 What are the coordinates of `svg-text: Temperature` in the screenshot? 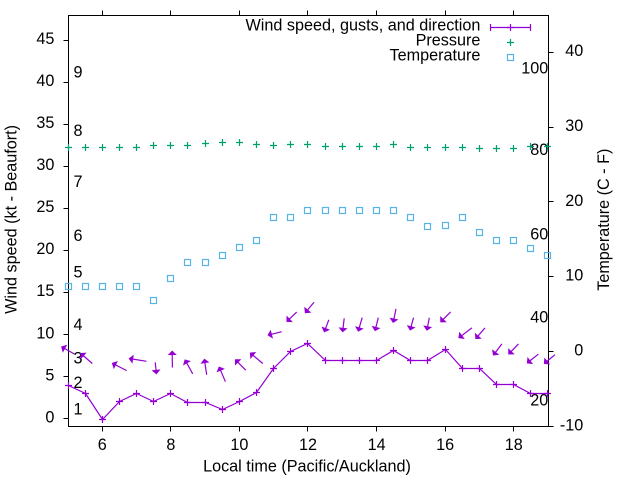 It's located at (435, 56).